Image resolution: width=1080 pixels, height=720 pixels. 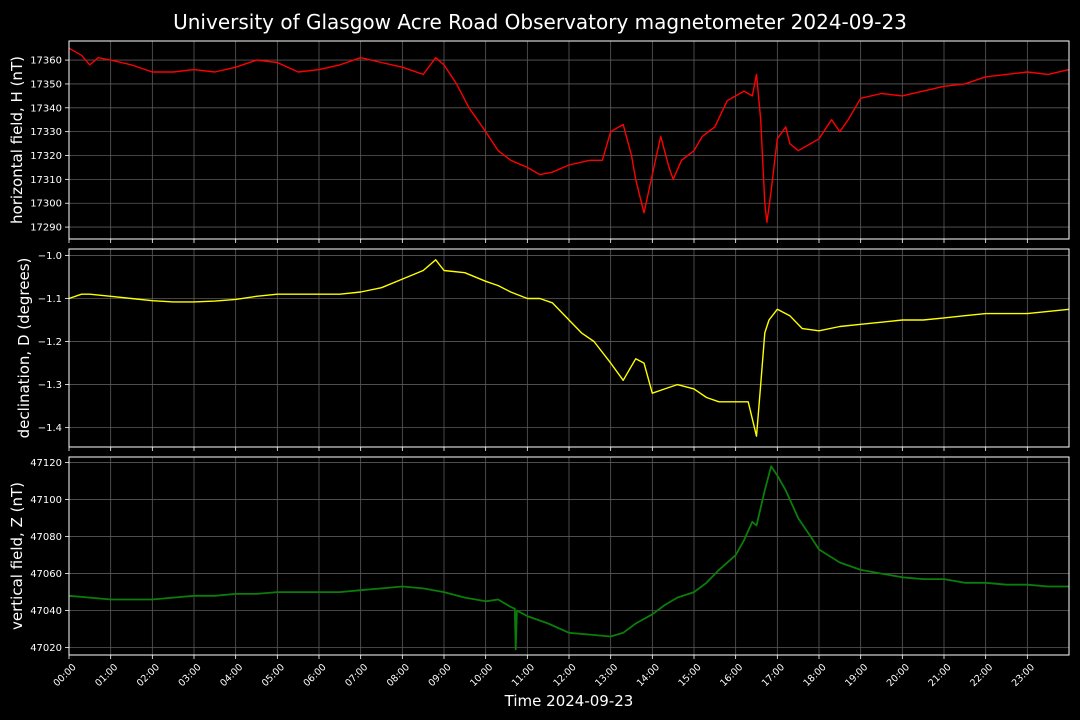 I want to click on y-tick-label: 17290, so click(x=46, y=228).